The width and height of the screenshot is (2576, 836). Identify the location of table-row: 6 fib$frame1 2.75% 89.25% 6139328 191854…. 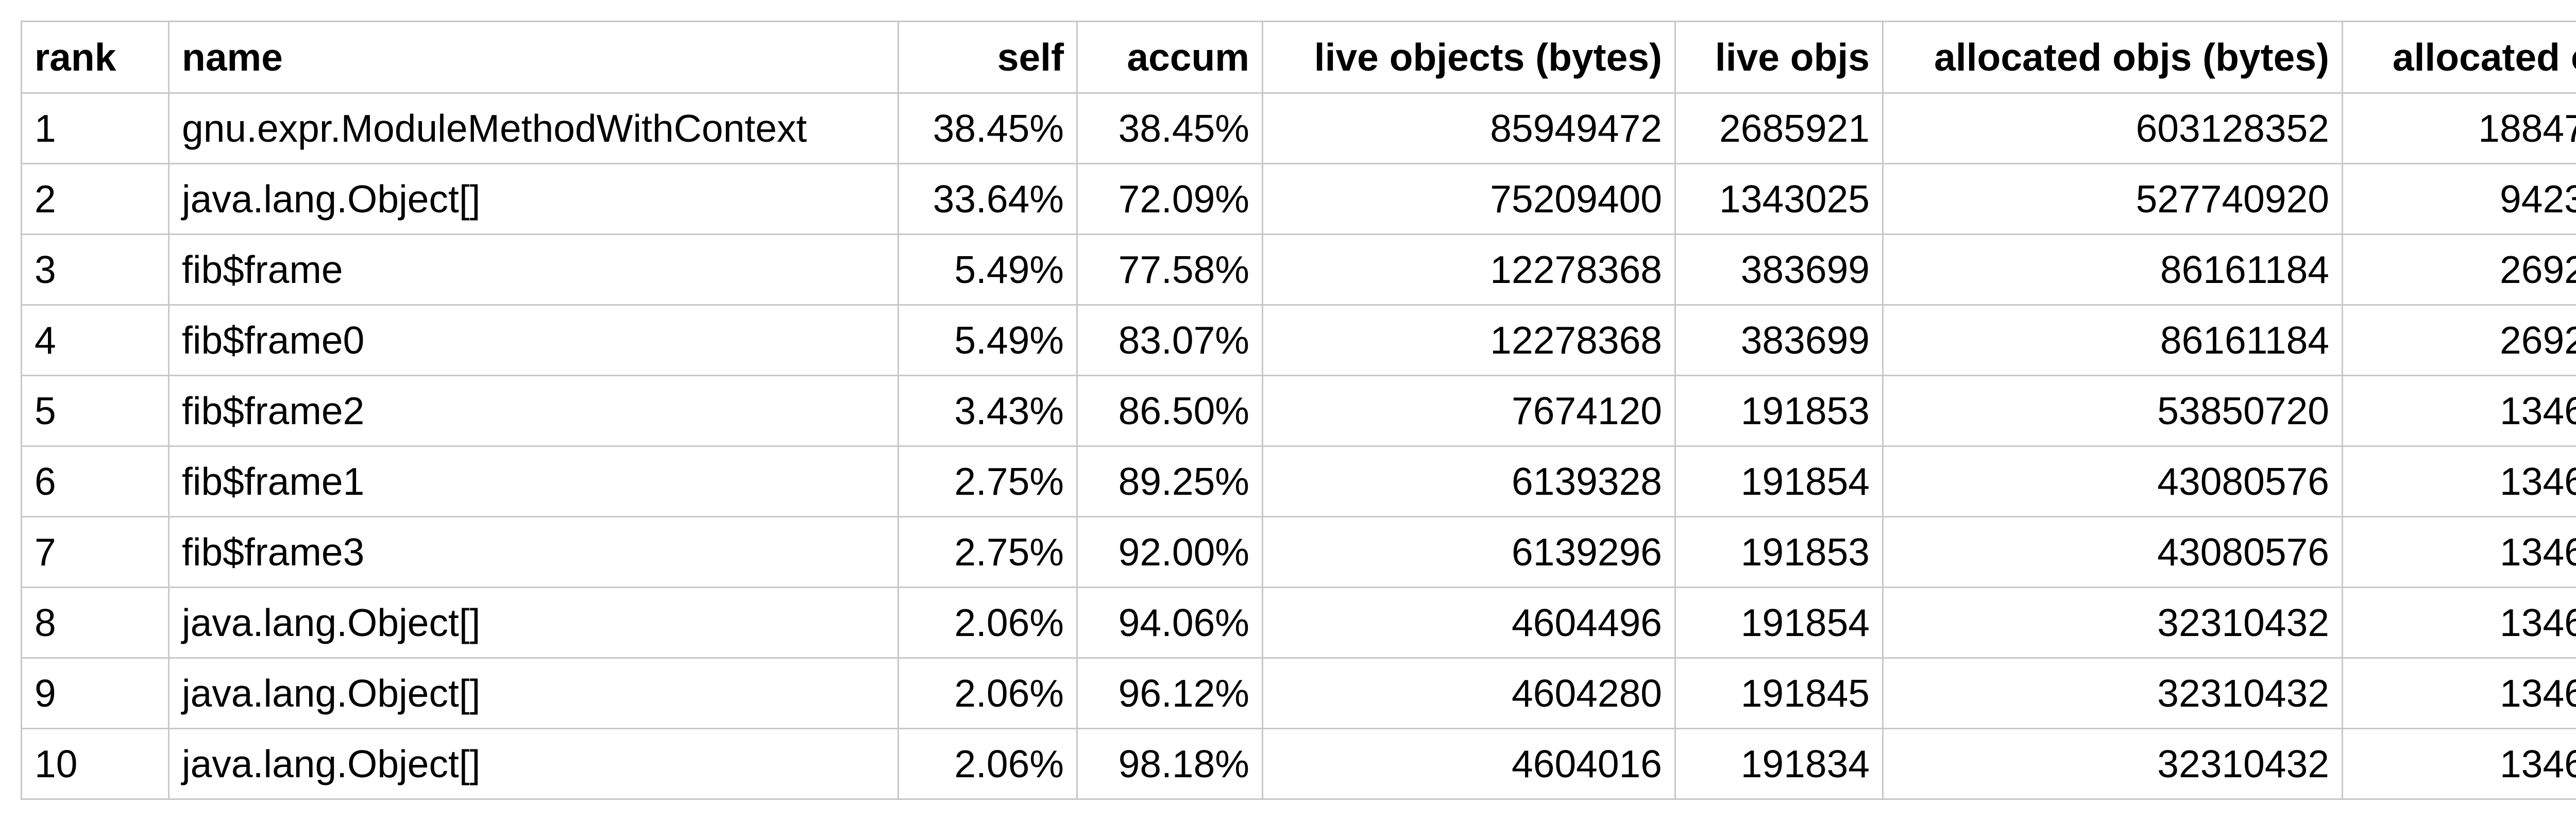
(1299, 481).